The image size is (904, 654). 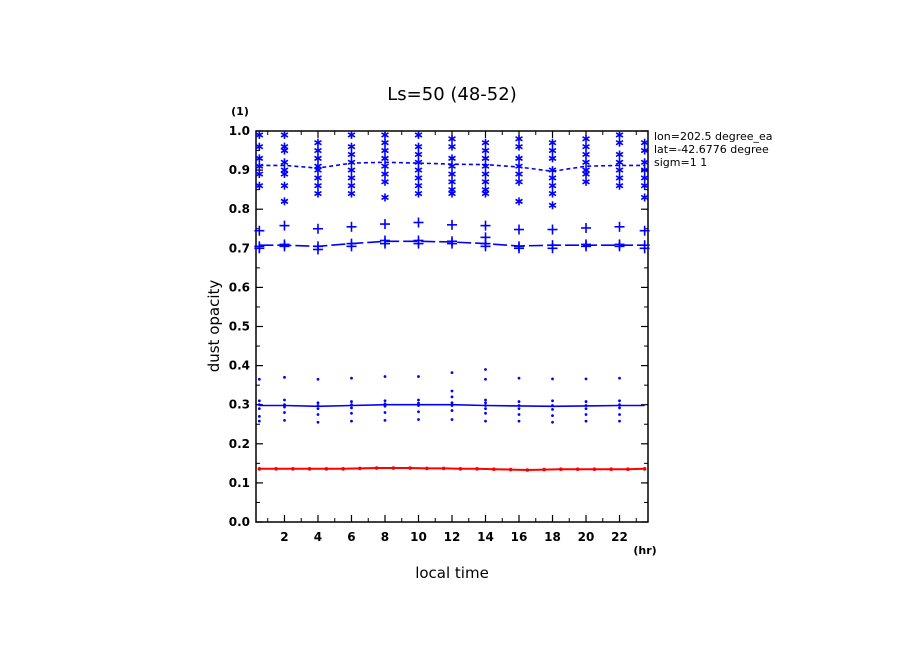 What do you see at coordinates (239, 287) in the screenshot?
I see `y-tick-label: 0.6` at bounding box center [239, 287].